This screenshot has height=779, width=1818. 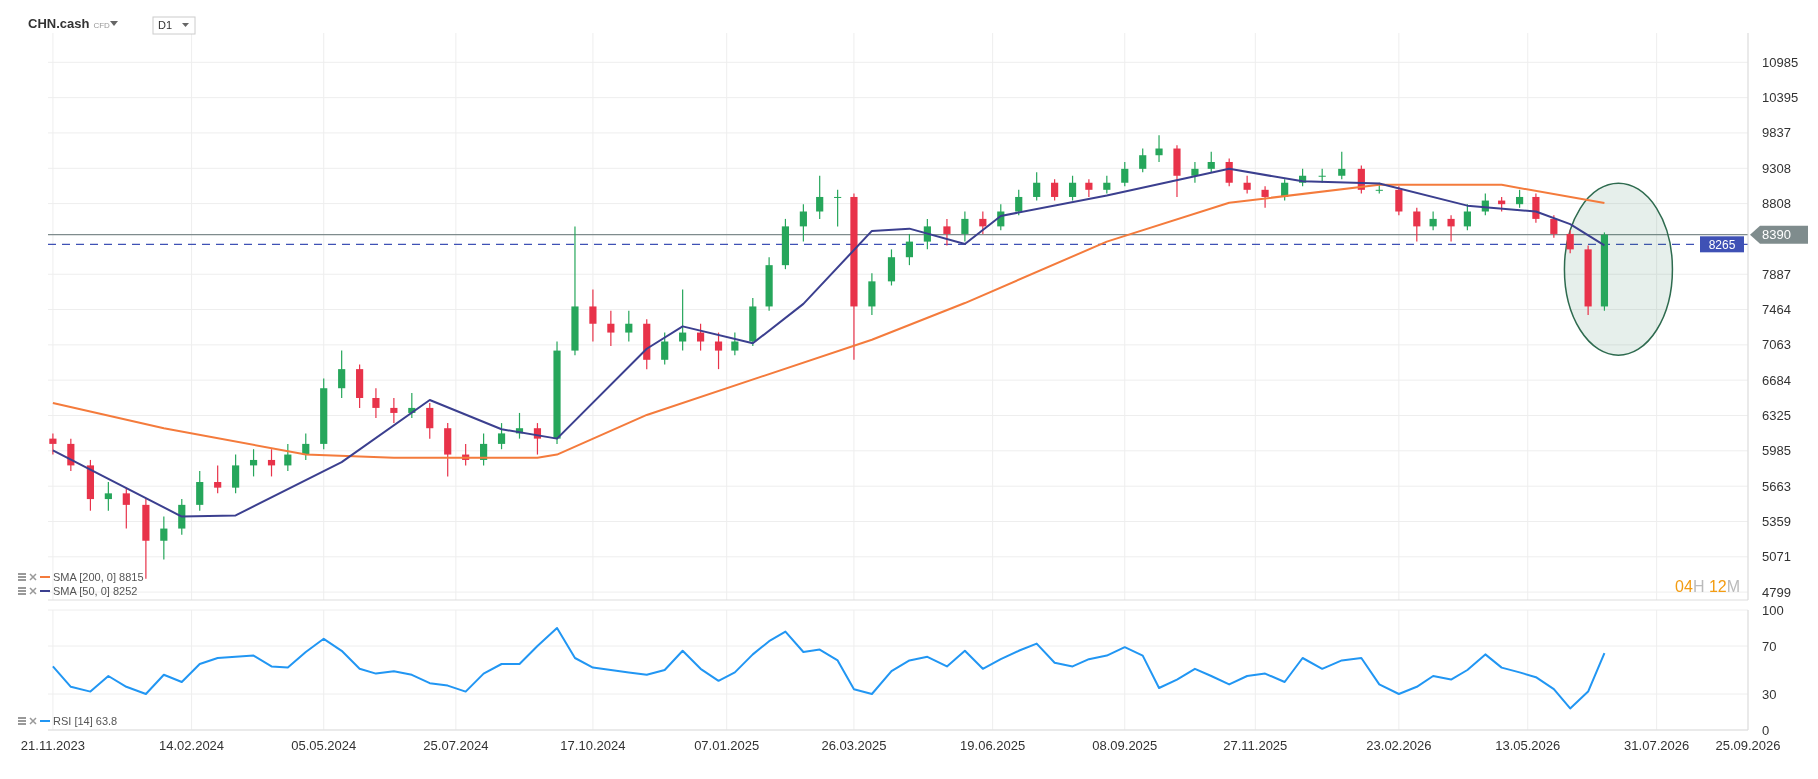 What do you see at coordinates (727, 745) in the screenshot?
I see `x-tick-label: 07.01.2025` at bounding box center [727, 745].